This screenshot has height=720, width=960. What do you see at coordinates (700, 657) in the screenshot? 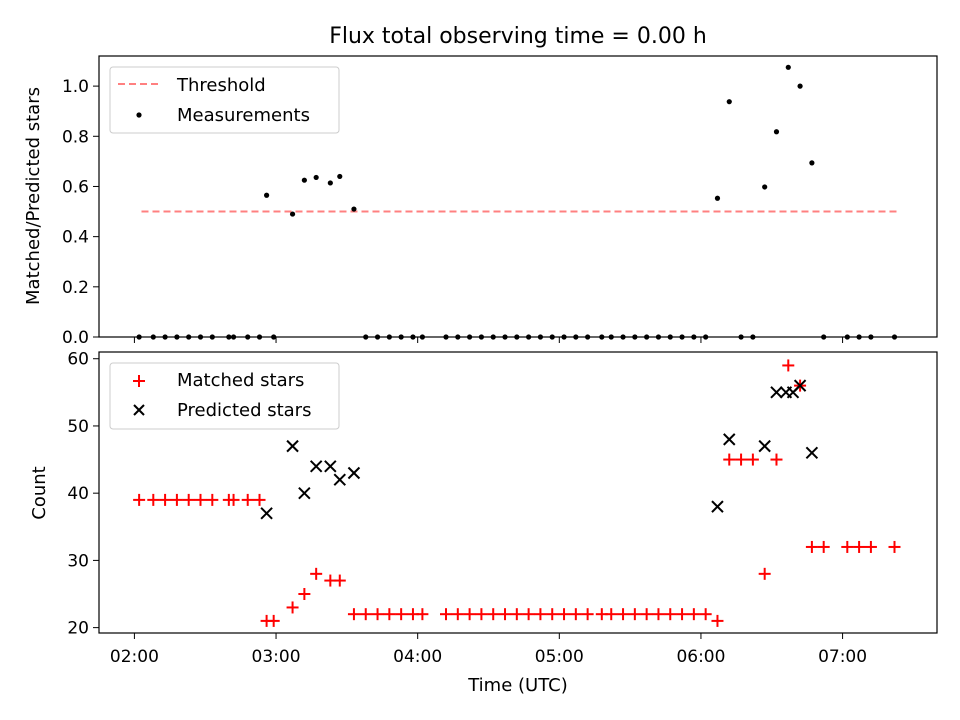
I see `x-tick-label: 06:00` at bounding box center [700, 657].